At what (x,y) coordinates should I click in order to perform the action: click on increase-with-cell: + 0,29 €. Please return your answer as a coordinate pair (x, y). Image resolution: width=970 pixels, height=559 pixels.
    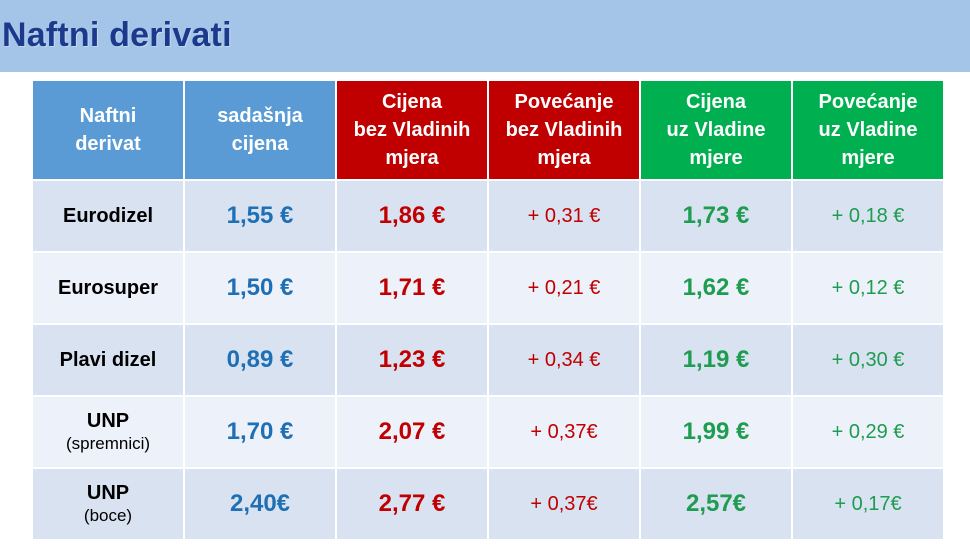
    Looking at the image, I should click on (869, 433).